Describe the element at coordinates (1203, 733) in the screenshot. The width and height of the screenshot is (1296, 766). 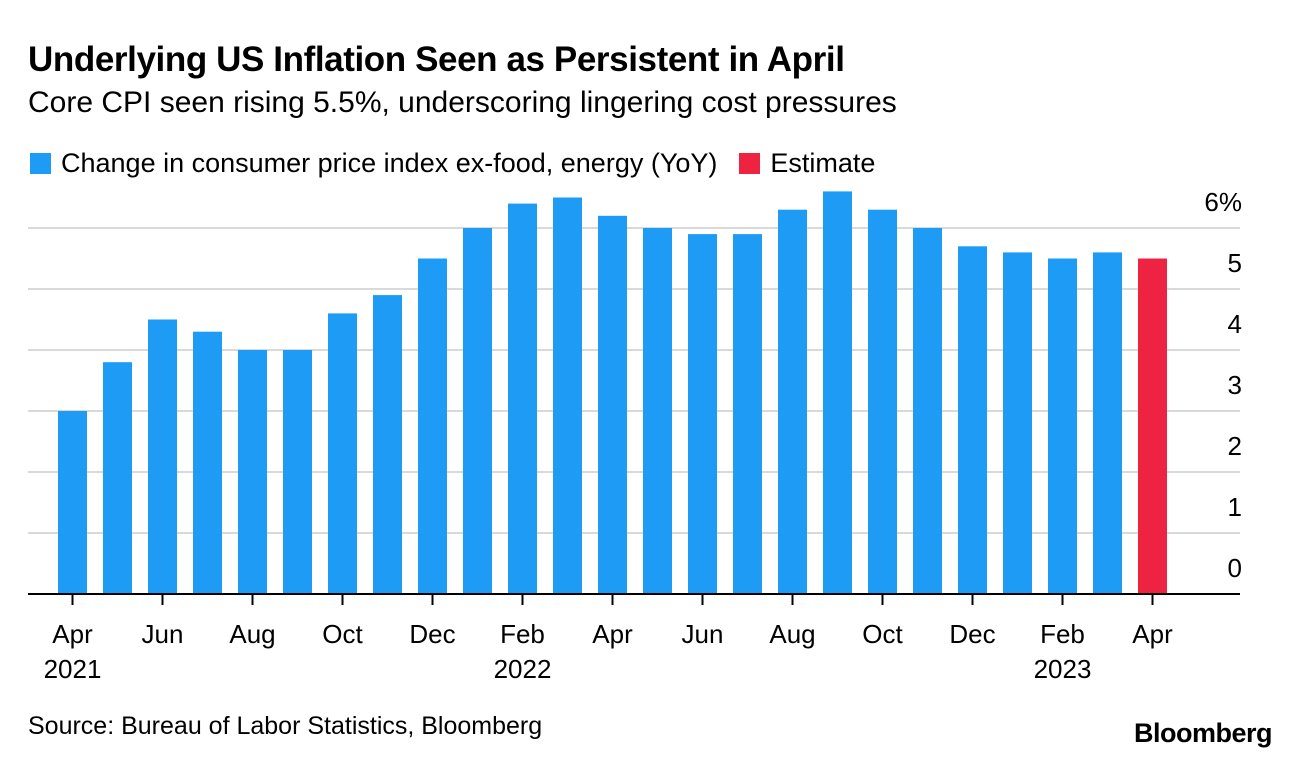
I see `bloomberg-logo: Bloomberg` at that location.